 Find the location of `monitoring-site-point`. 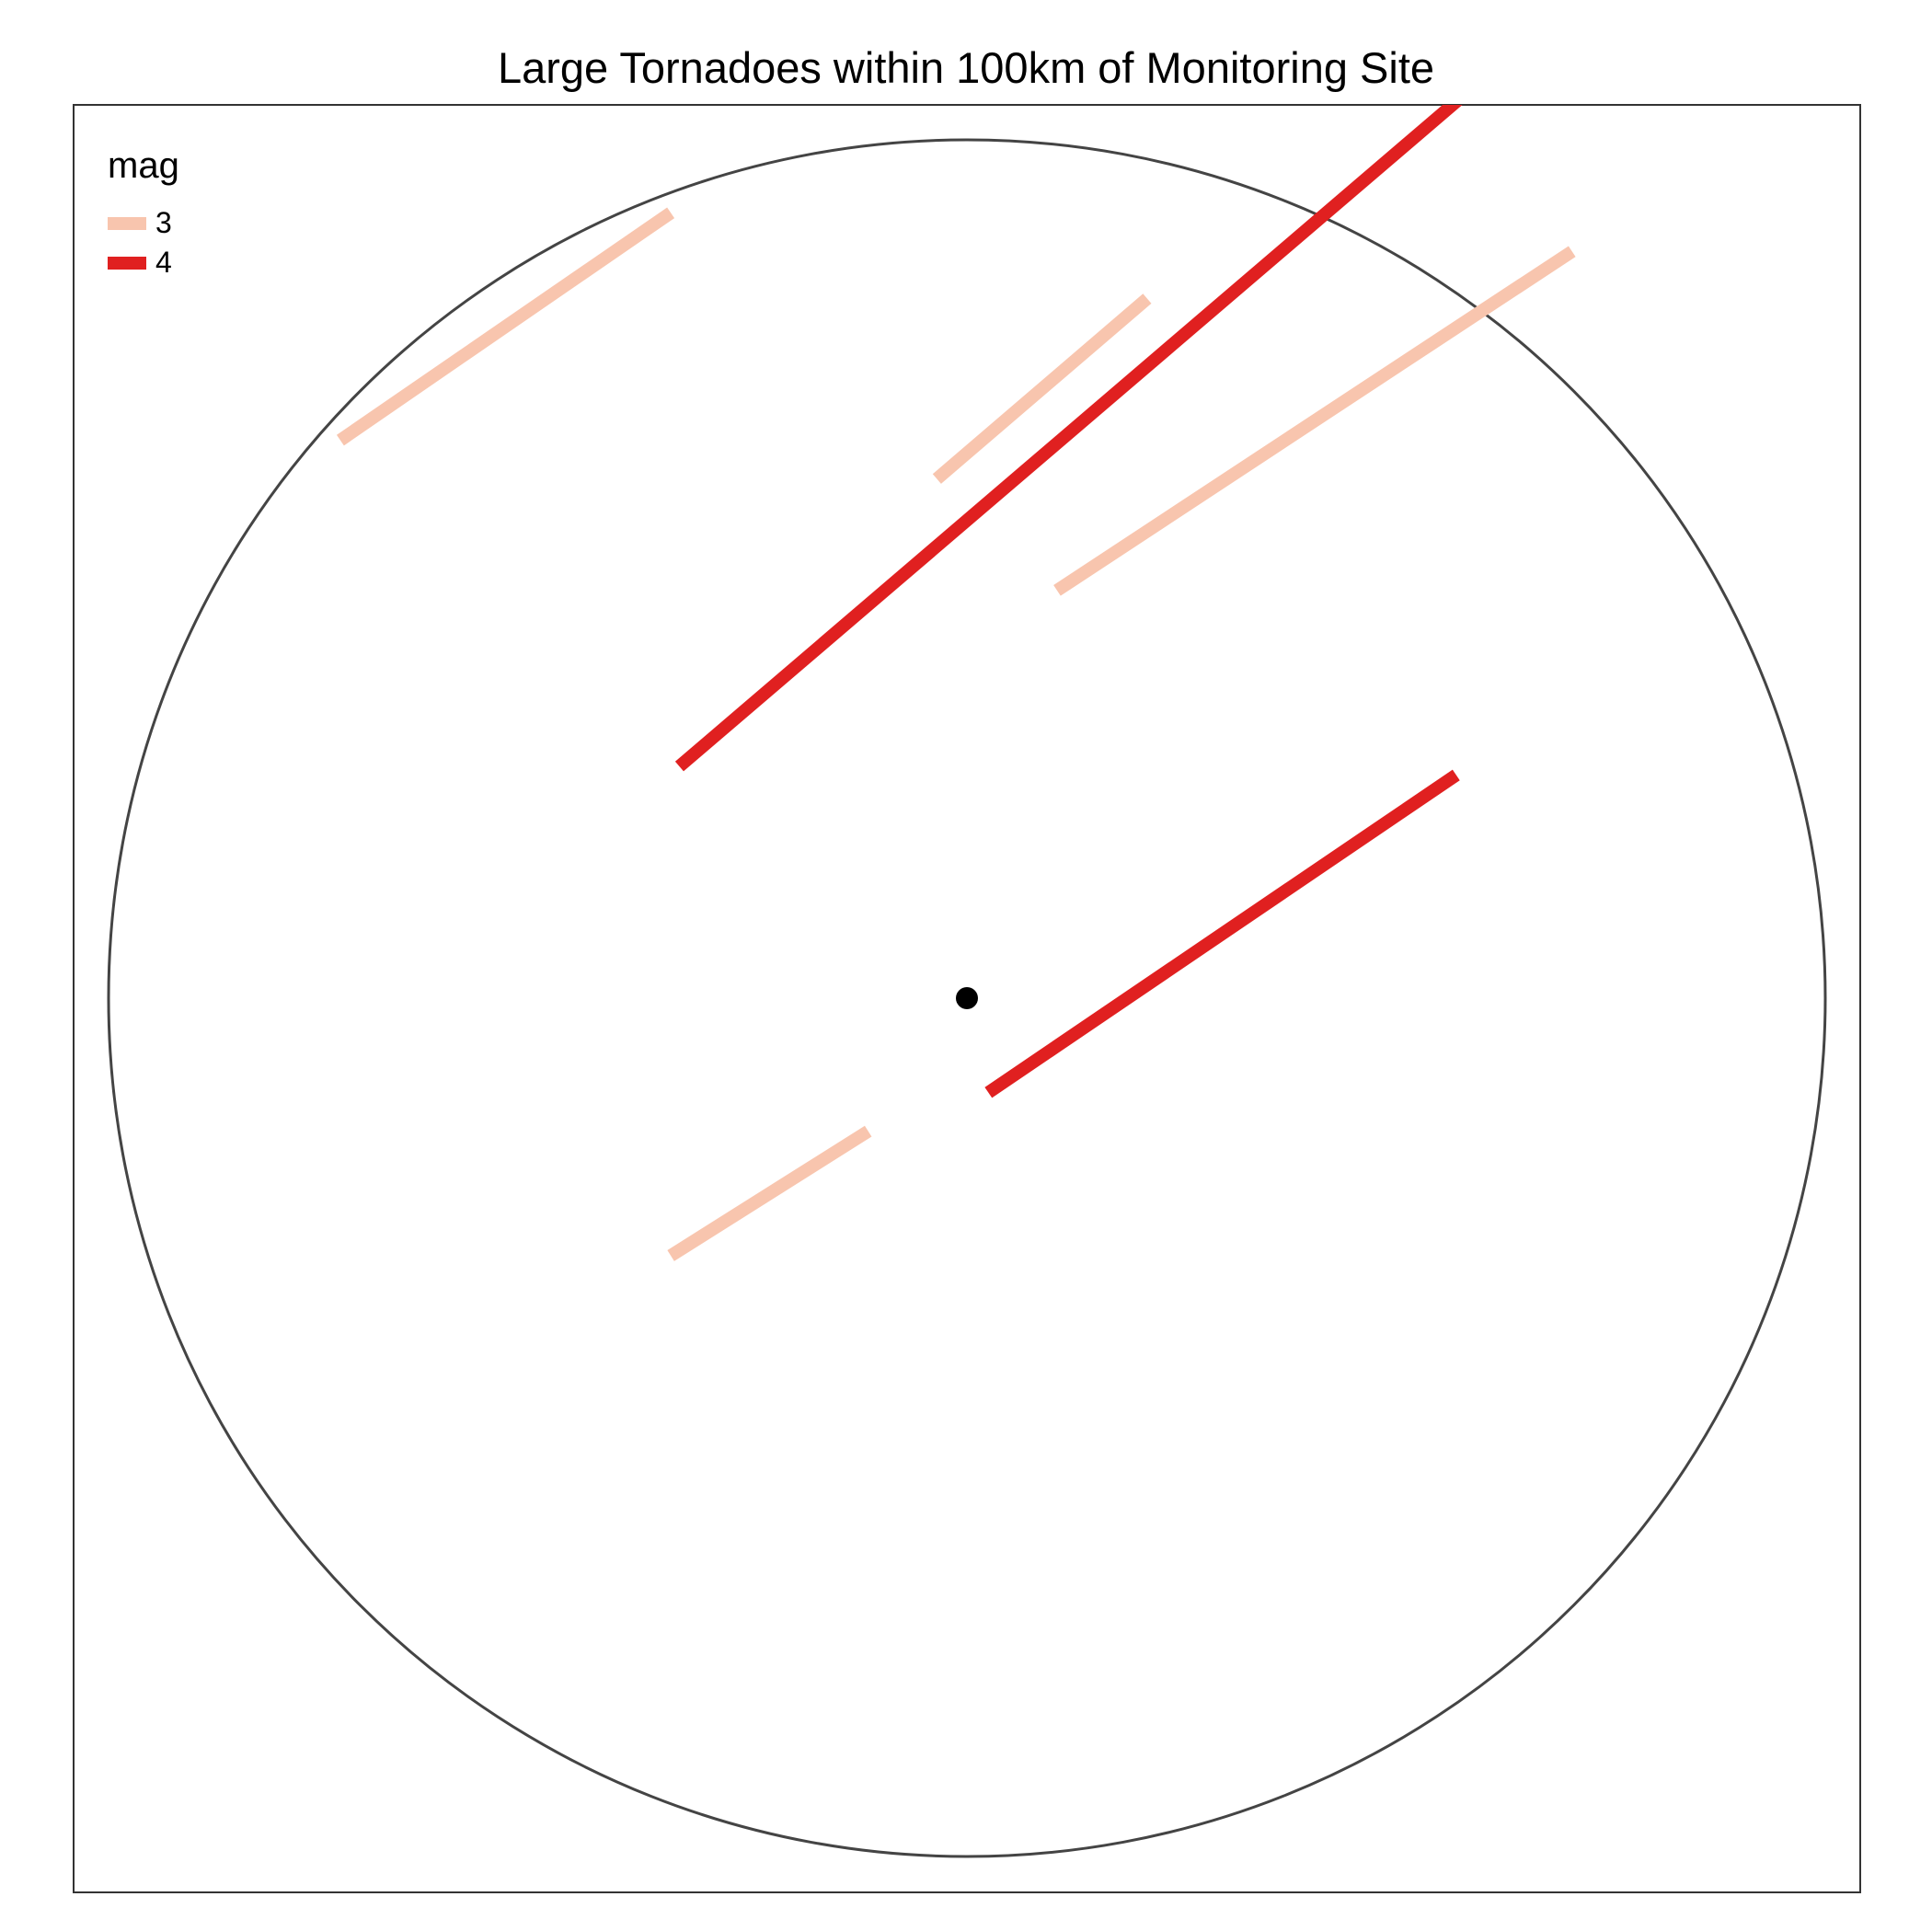

monitoring-site-point is located at coordinates (967, 998).